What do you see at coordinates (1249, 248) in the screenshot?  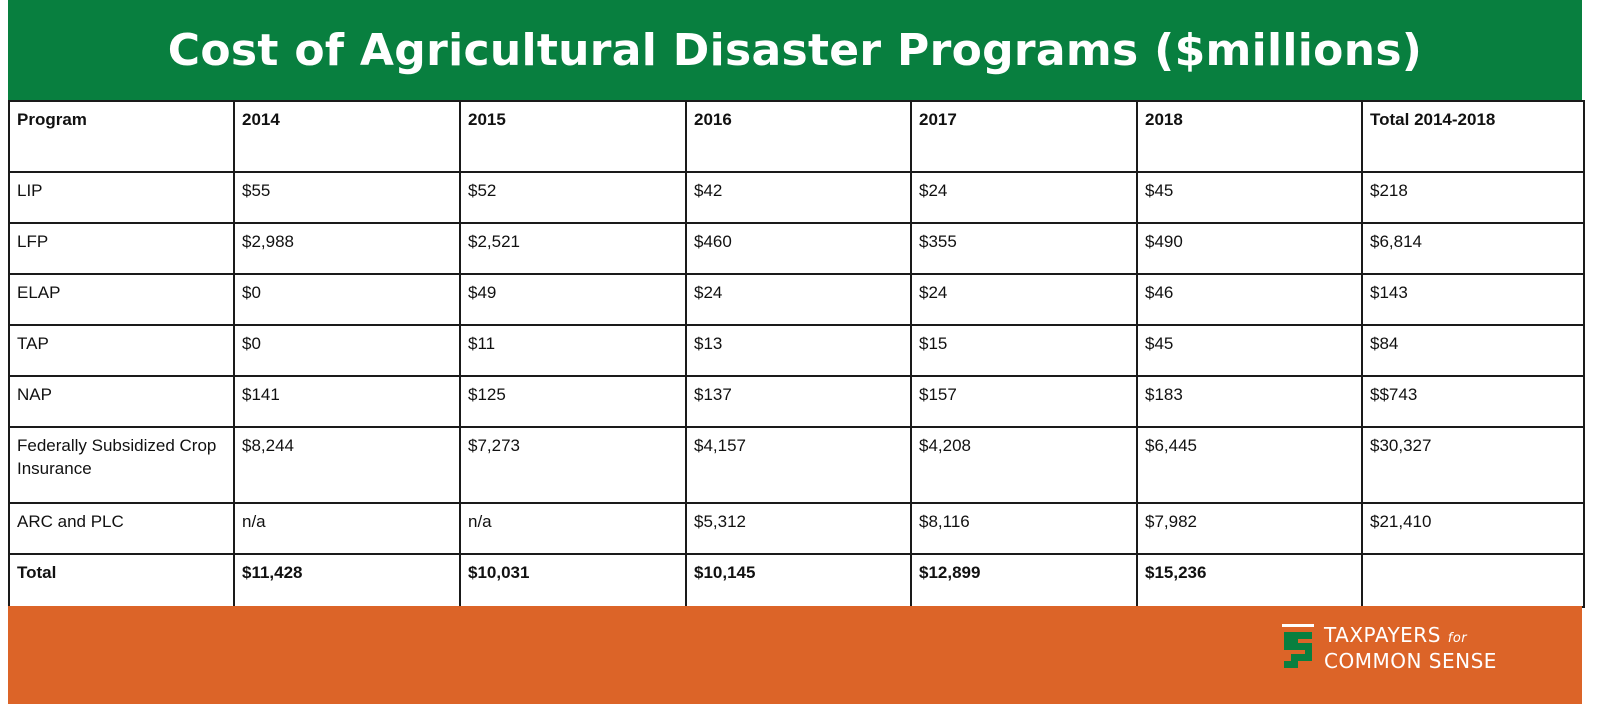 I see `table-cell: $490` at bounding box center [1249, 248].